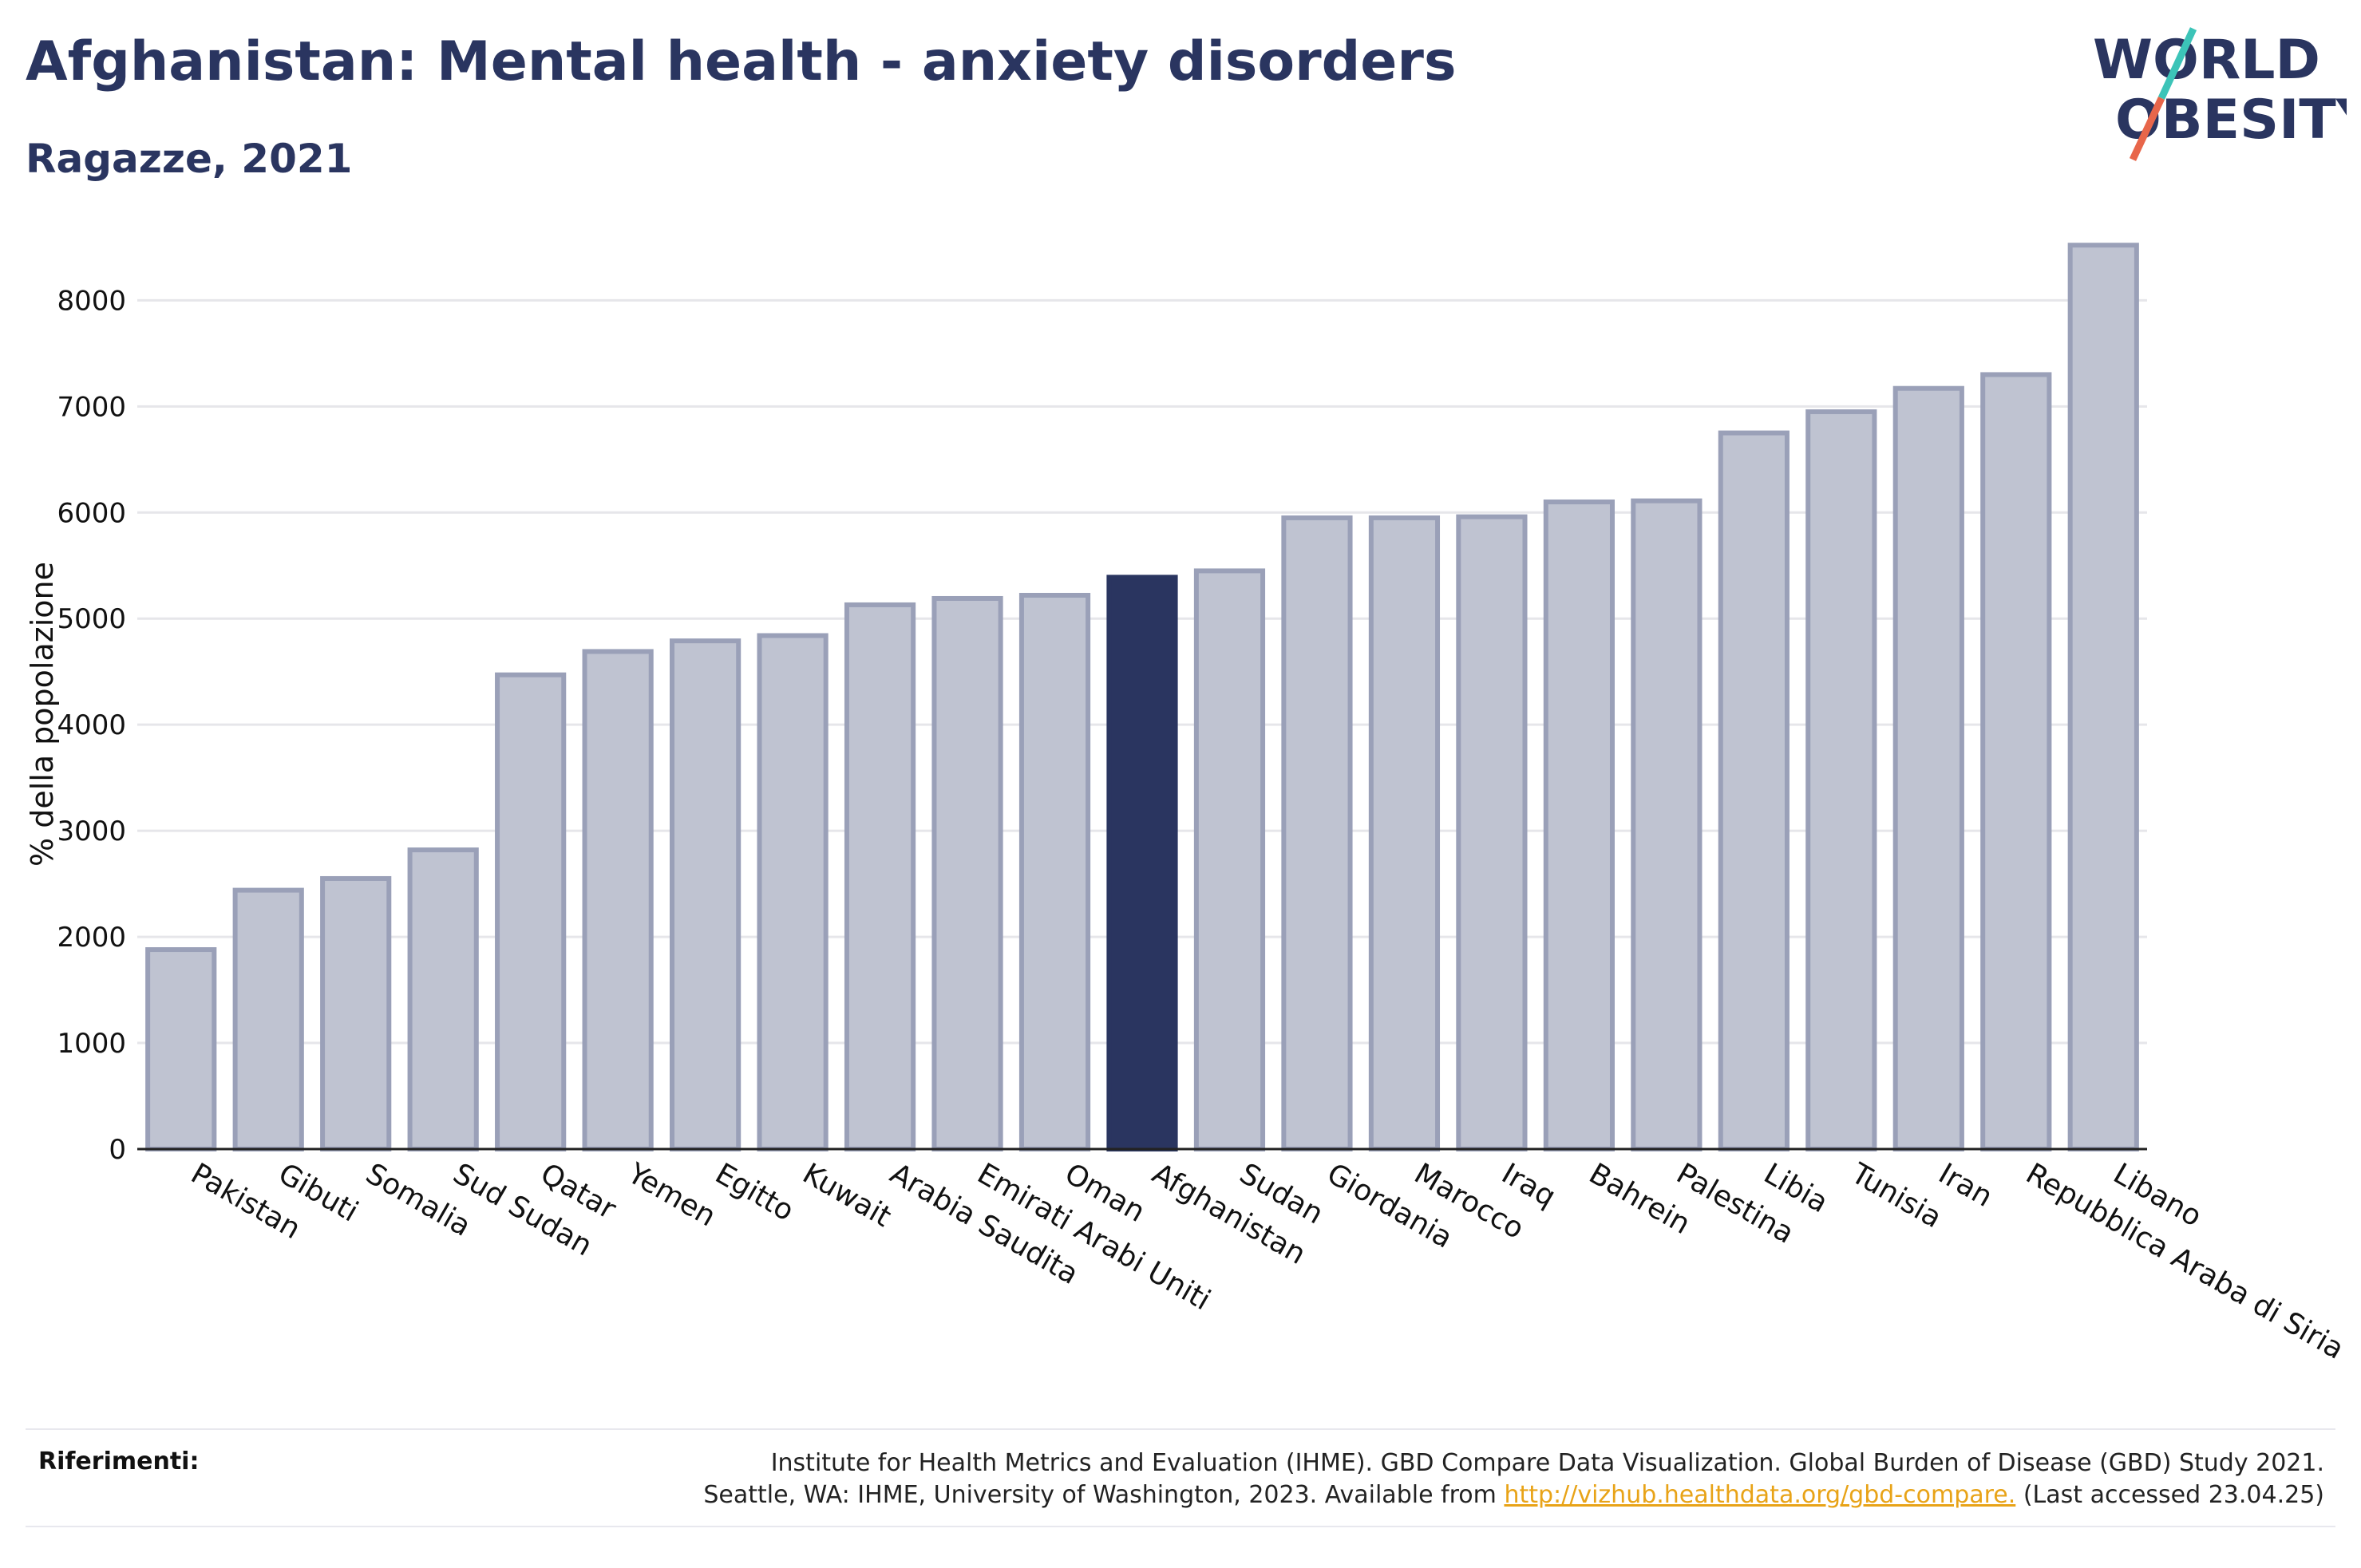 The width and height of the screenshot is (2361, 1568). What do you see at coordinates (91, 301) in the screenshot?
I see `y-tick-label: 8000` at bounding box center [91, 301].